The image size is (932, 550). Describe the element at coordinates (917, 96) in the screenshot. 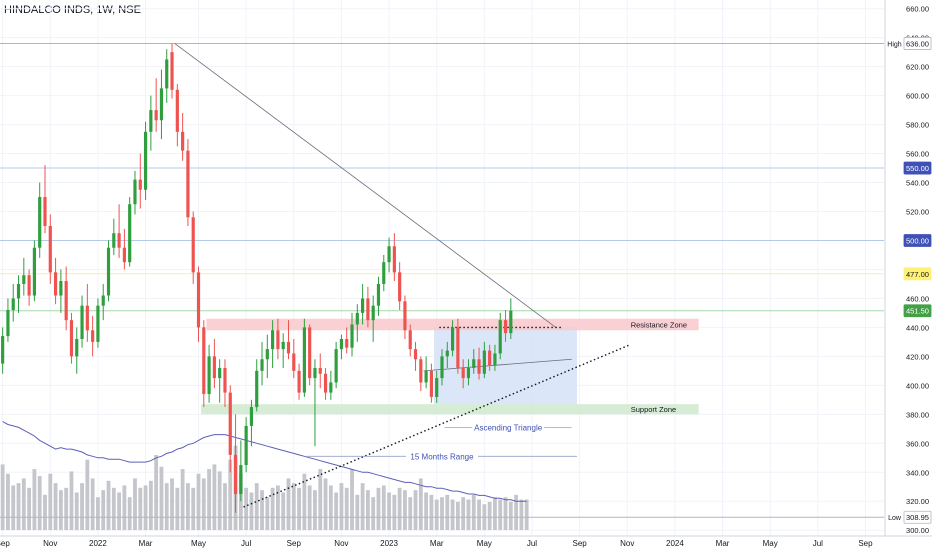

I see `y-tick-label: 600.00` at that location.